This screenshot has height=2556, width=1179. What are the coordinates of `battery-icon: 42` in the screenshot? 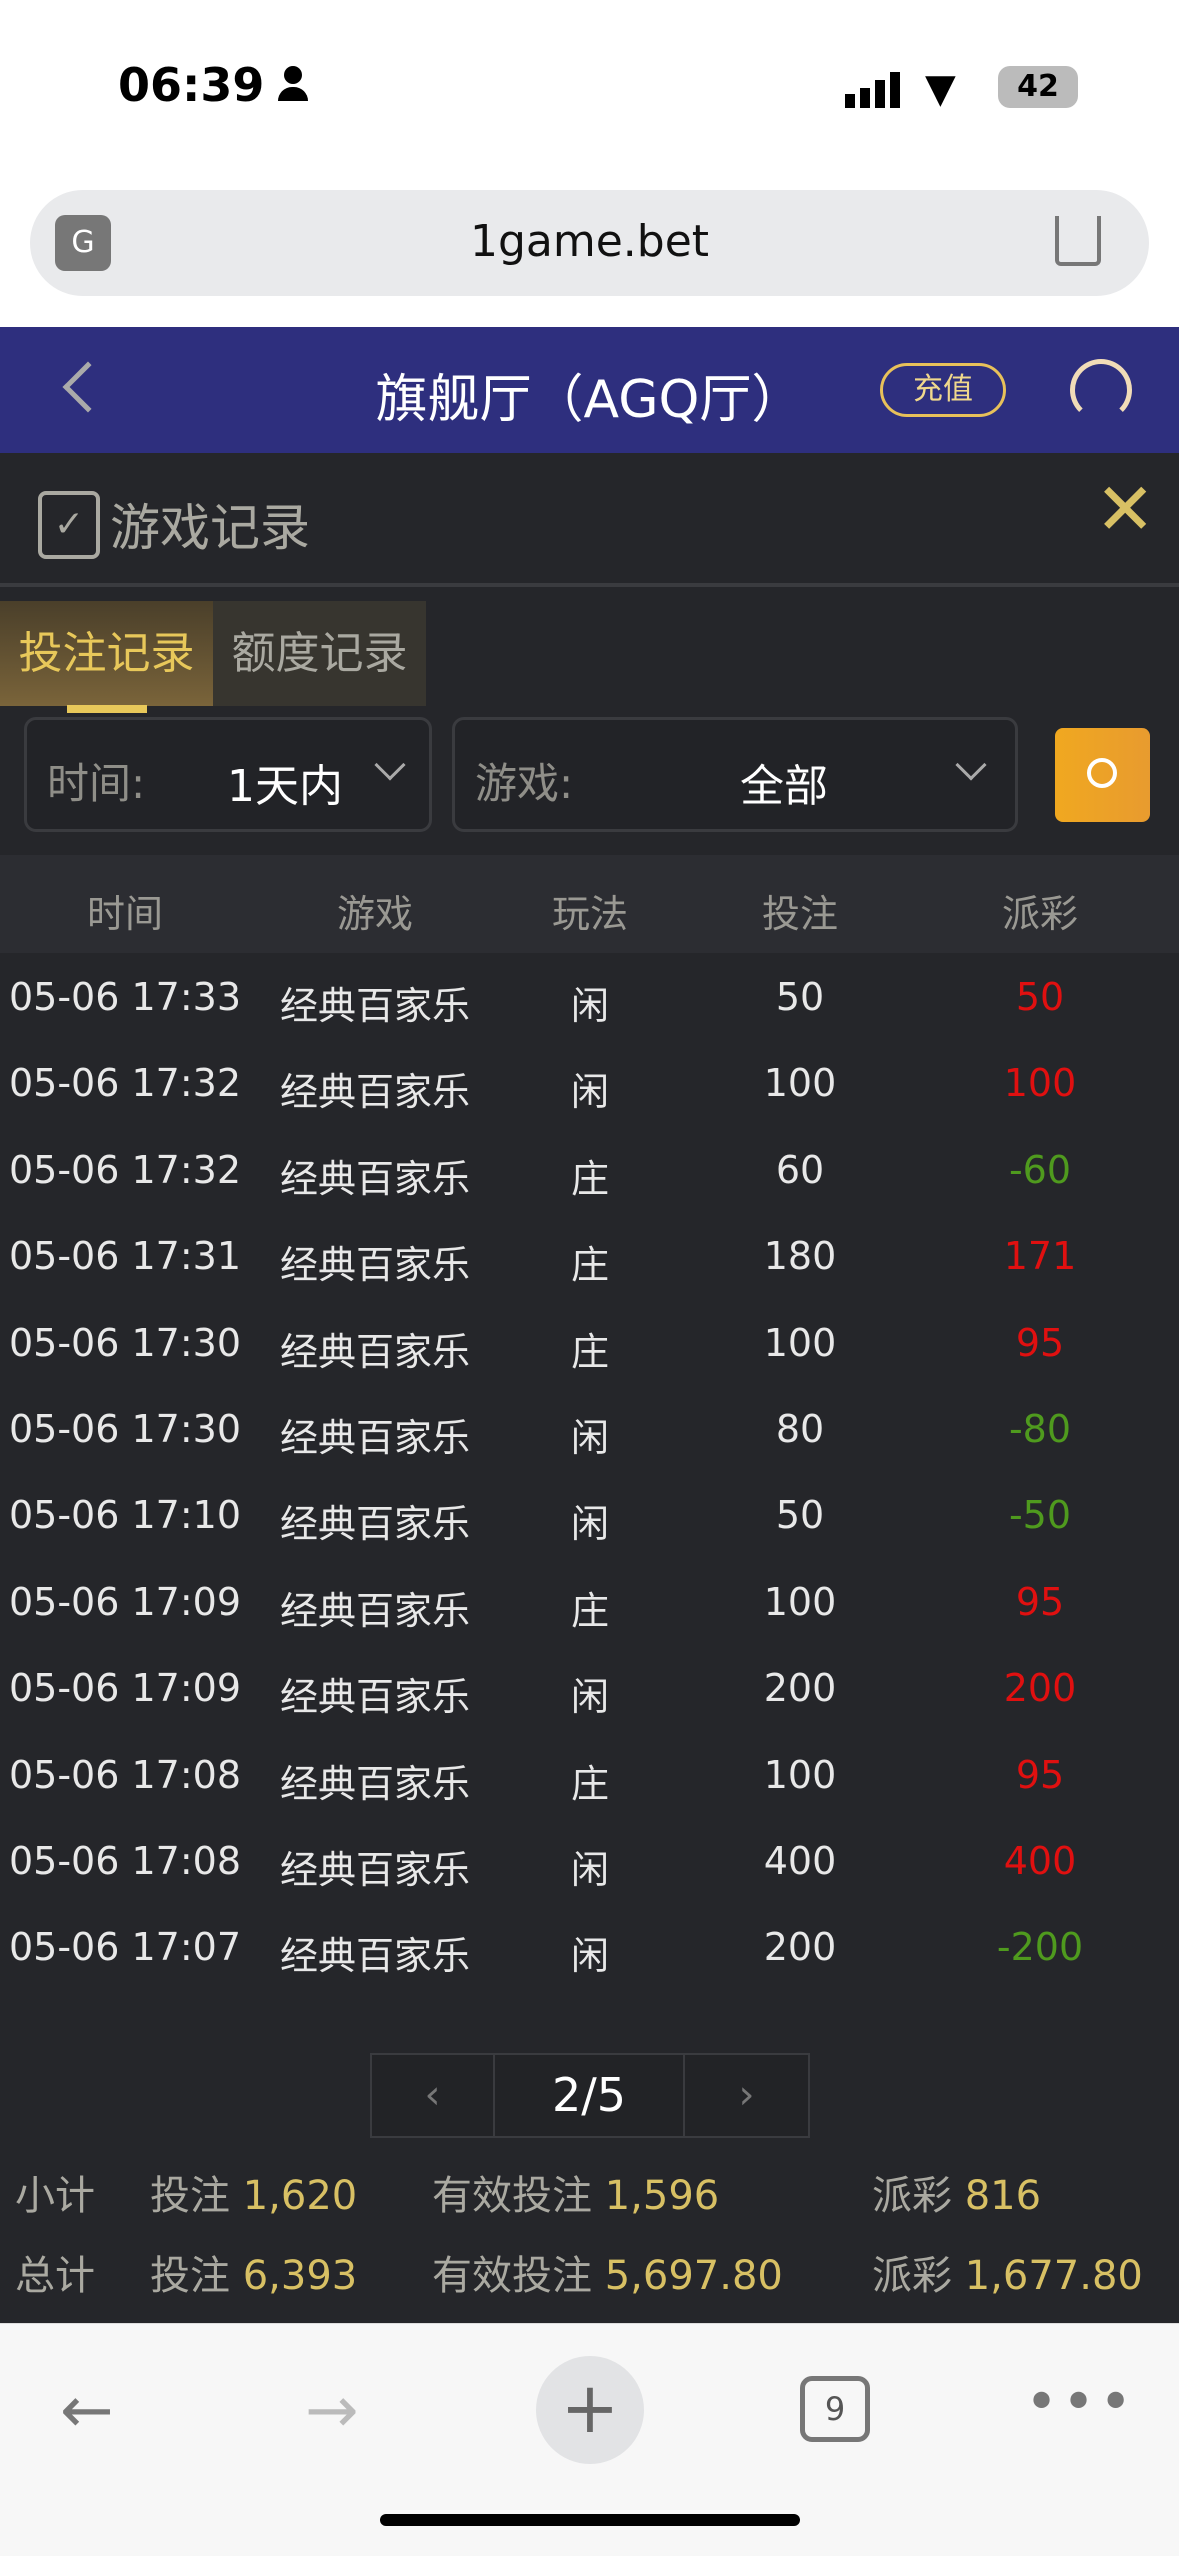 It's located at (1038, 87).